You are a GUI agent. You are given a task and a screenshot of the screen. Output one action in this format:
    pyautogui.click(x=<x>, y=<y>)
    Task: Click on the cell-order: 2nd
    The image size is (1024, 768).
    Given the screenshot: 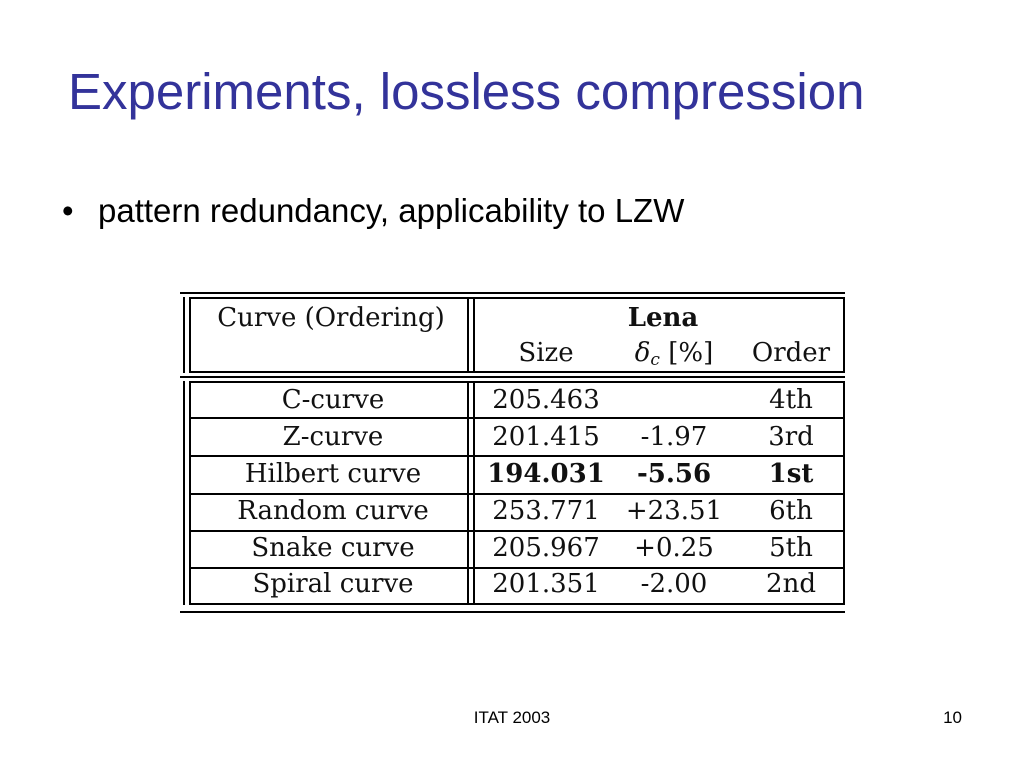 What is the action you would take?
    pyautogui.click(x=791, y=584)
    